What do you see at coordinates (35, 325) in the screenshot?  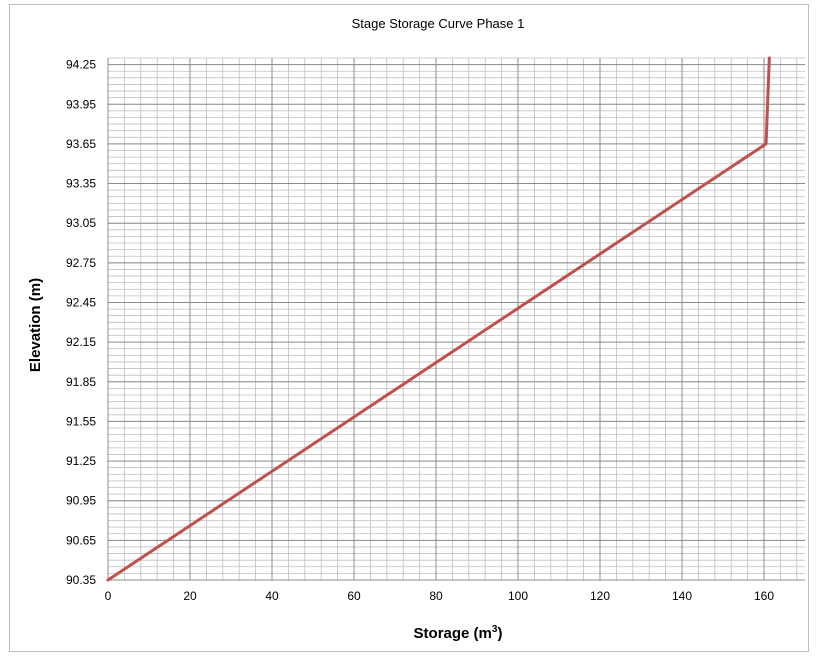 I see `y-axis-label: Elevation (m)` at bounding box center [35, 325].